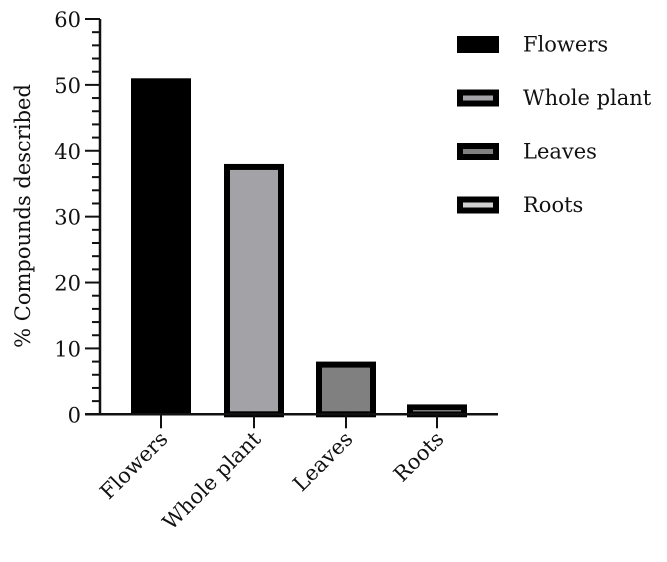  I want to click on x-tick-label: Leaves, so click(322, 461).